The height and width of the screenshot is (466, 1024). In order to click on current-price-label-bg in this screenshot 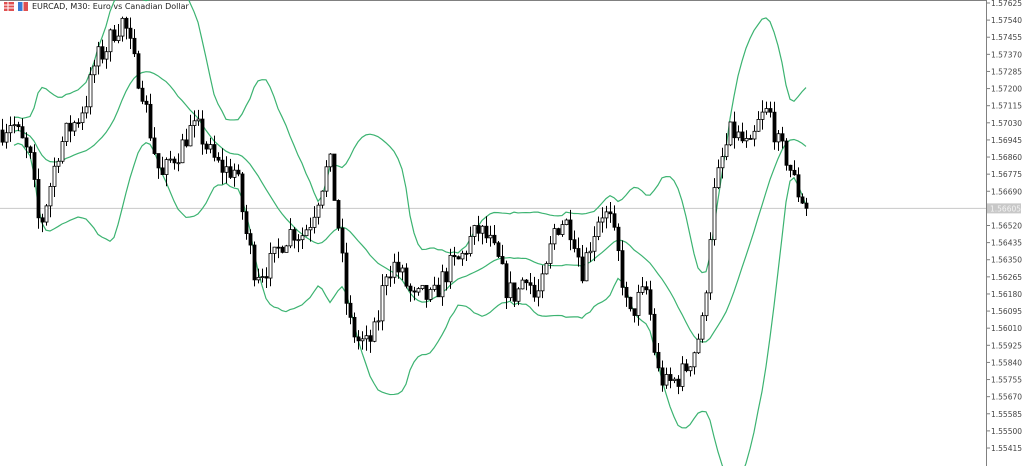, I will do `click(1004, 208)`.